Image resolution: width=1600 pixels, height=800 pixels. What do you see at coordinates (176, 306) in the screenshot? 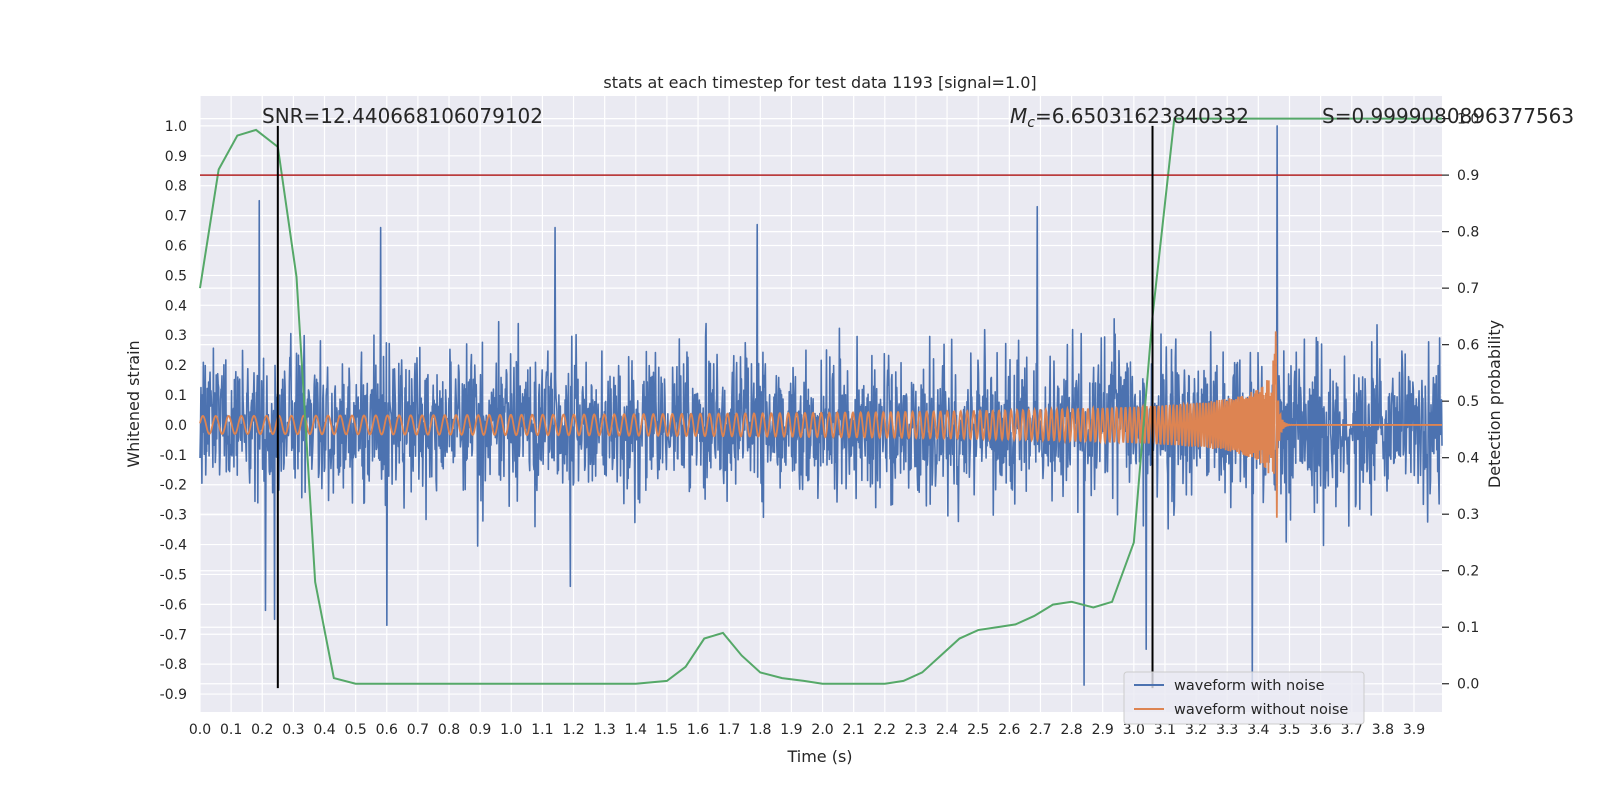
I see `y-tick-label: 0.4` at bounding box center [176, 306].